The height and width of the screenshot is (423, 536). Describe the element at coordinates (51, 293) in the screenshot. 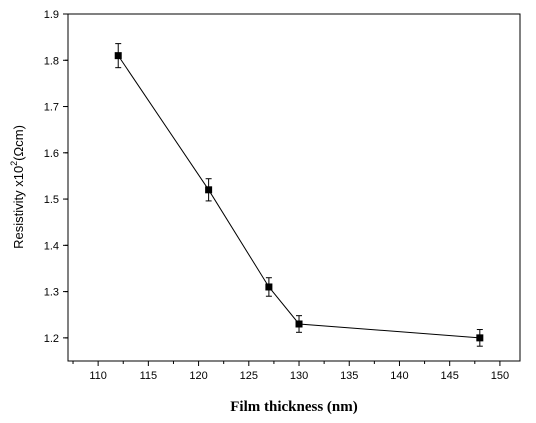

I see `y-tick-label: 1.3` at that location.